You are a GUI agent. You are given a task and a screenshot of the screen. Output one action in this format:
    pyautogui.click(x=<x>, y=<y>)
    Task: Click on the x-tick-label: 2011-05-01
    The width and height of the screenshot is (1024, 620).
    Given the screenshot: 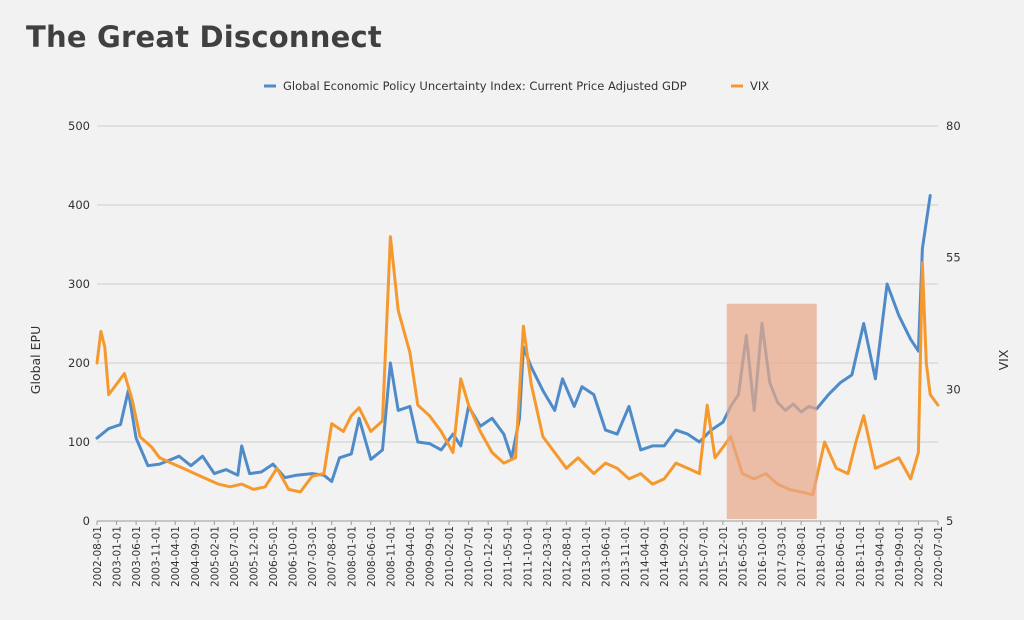 What is the action you would take?
    pyautogui.click(x=509, y=556)
    